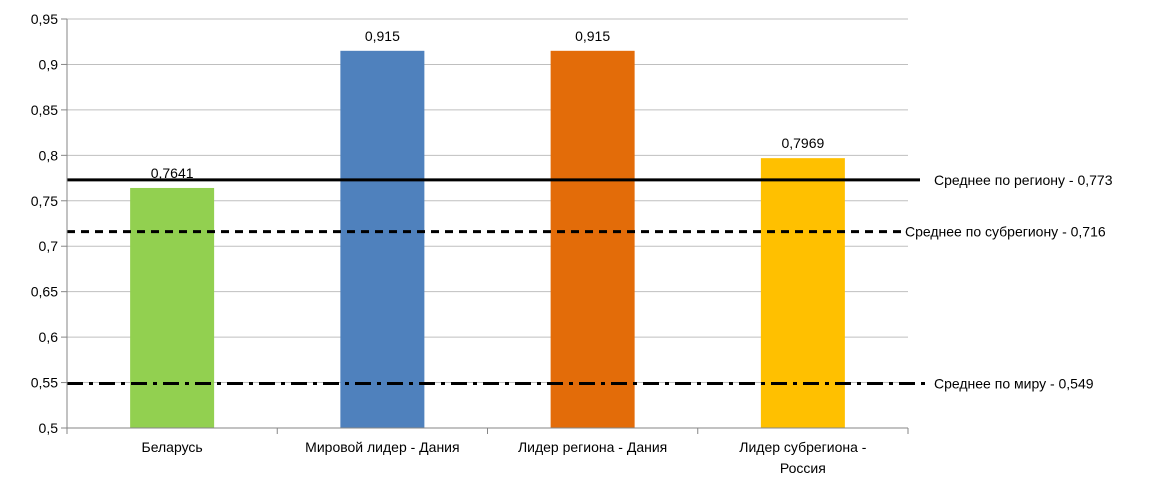  I want to click on y-tick-label: 0,8, so click(49, 155).